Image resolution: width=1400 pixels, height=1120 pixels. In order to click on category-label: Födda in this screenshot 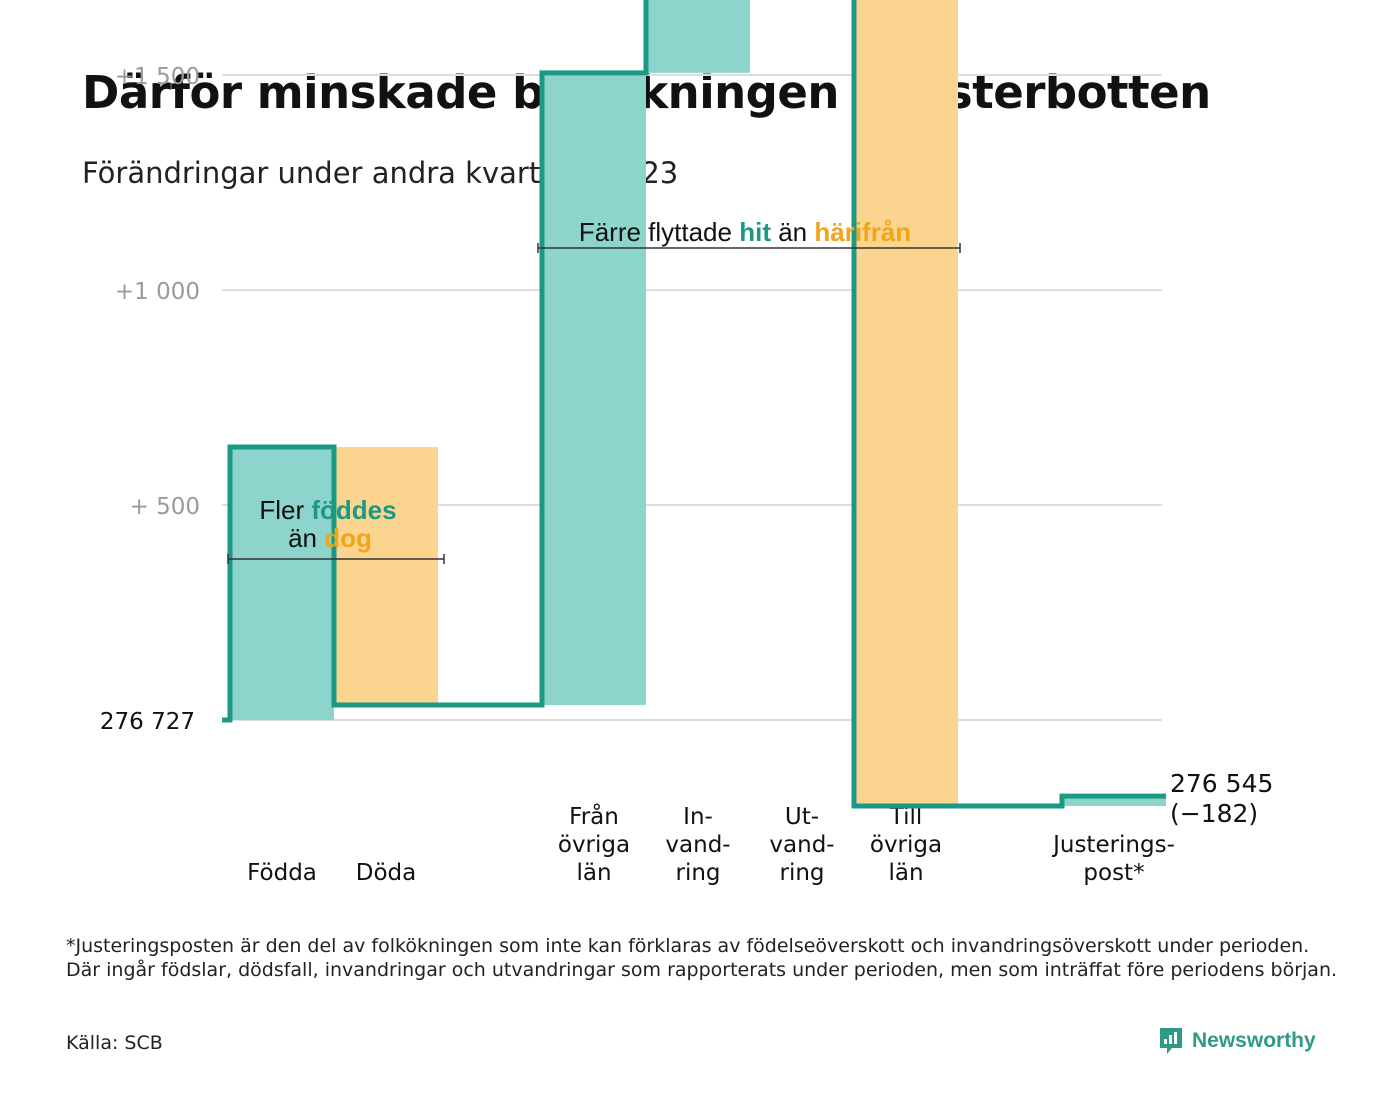, I will do `click(282, 873)`.